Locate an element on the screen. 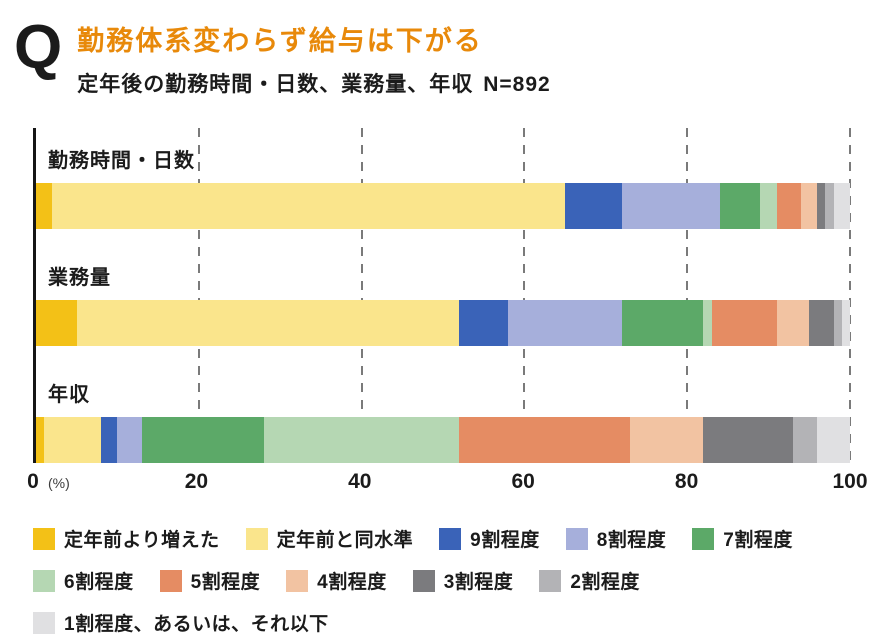 This screenshot has height=635, width=883. x-axis-unit: (%) is located at coordinates (59, 483).